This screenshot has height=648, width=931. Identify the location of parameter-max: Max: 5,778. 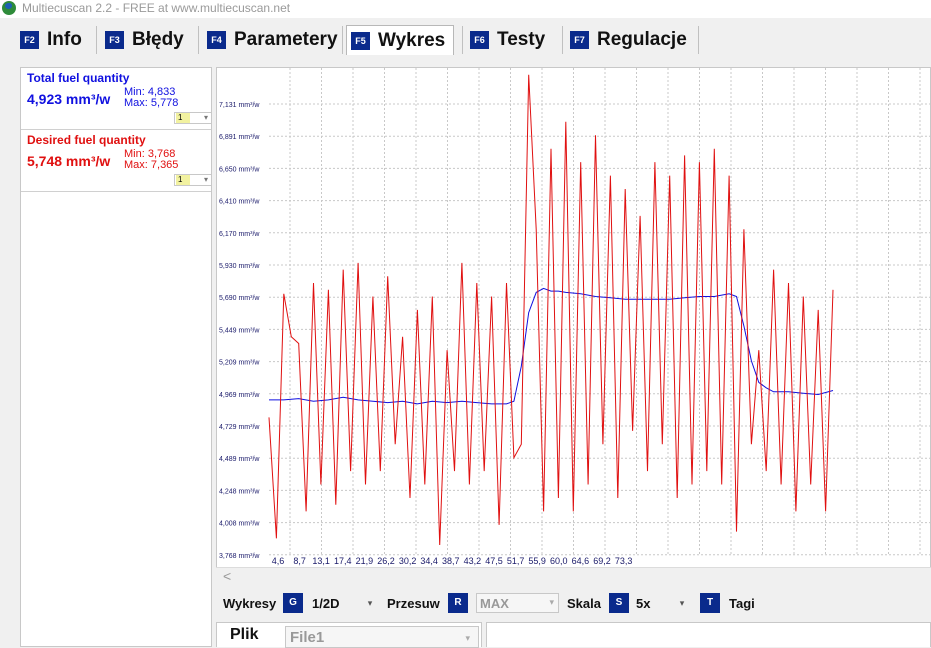
(151, 103).